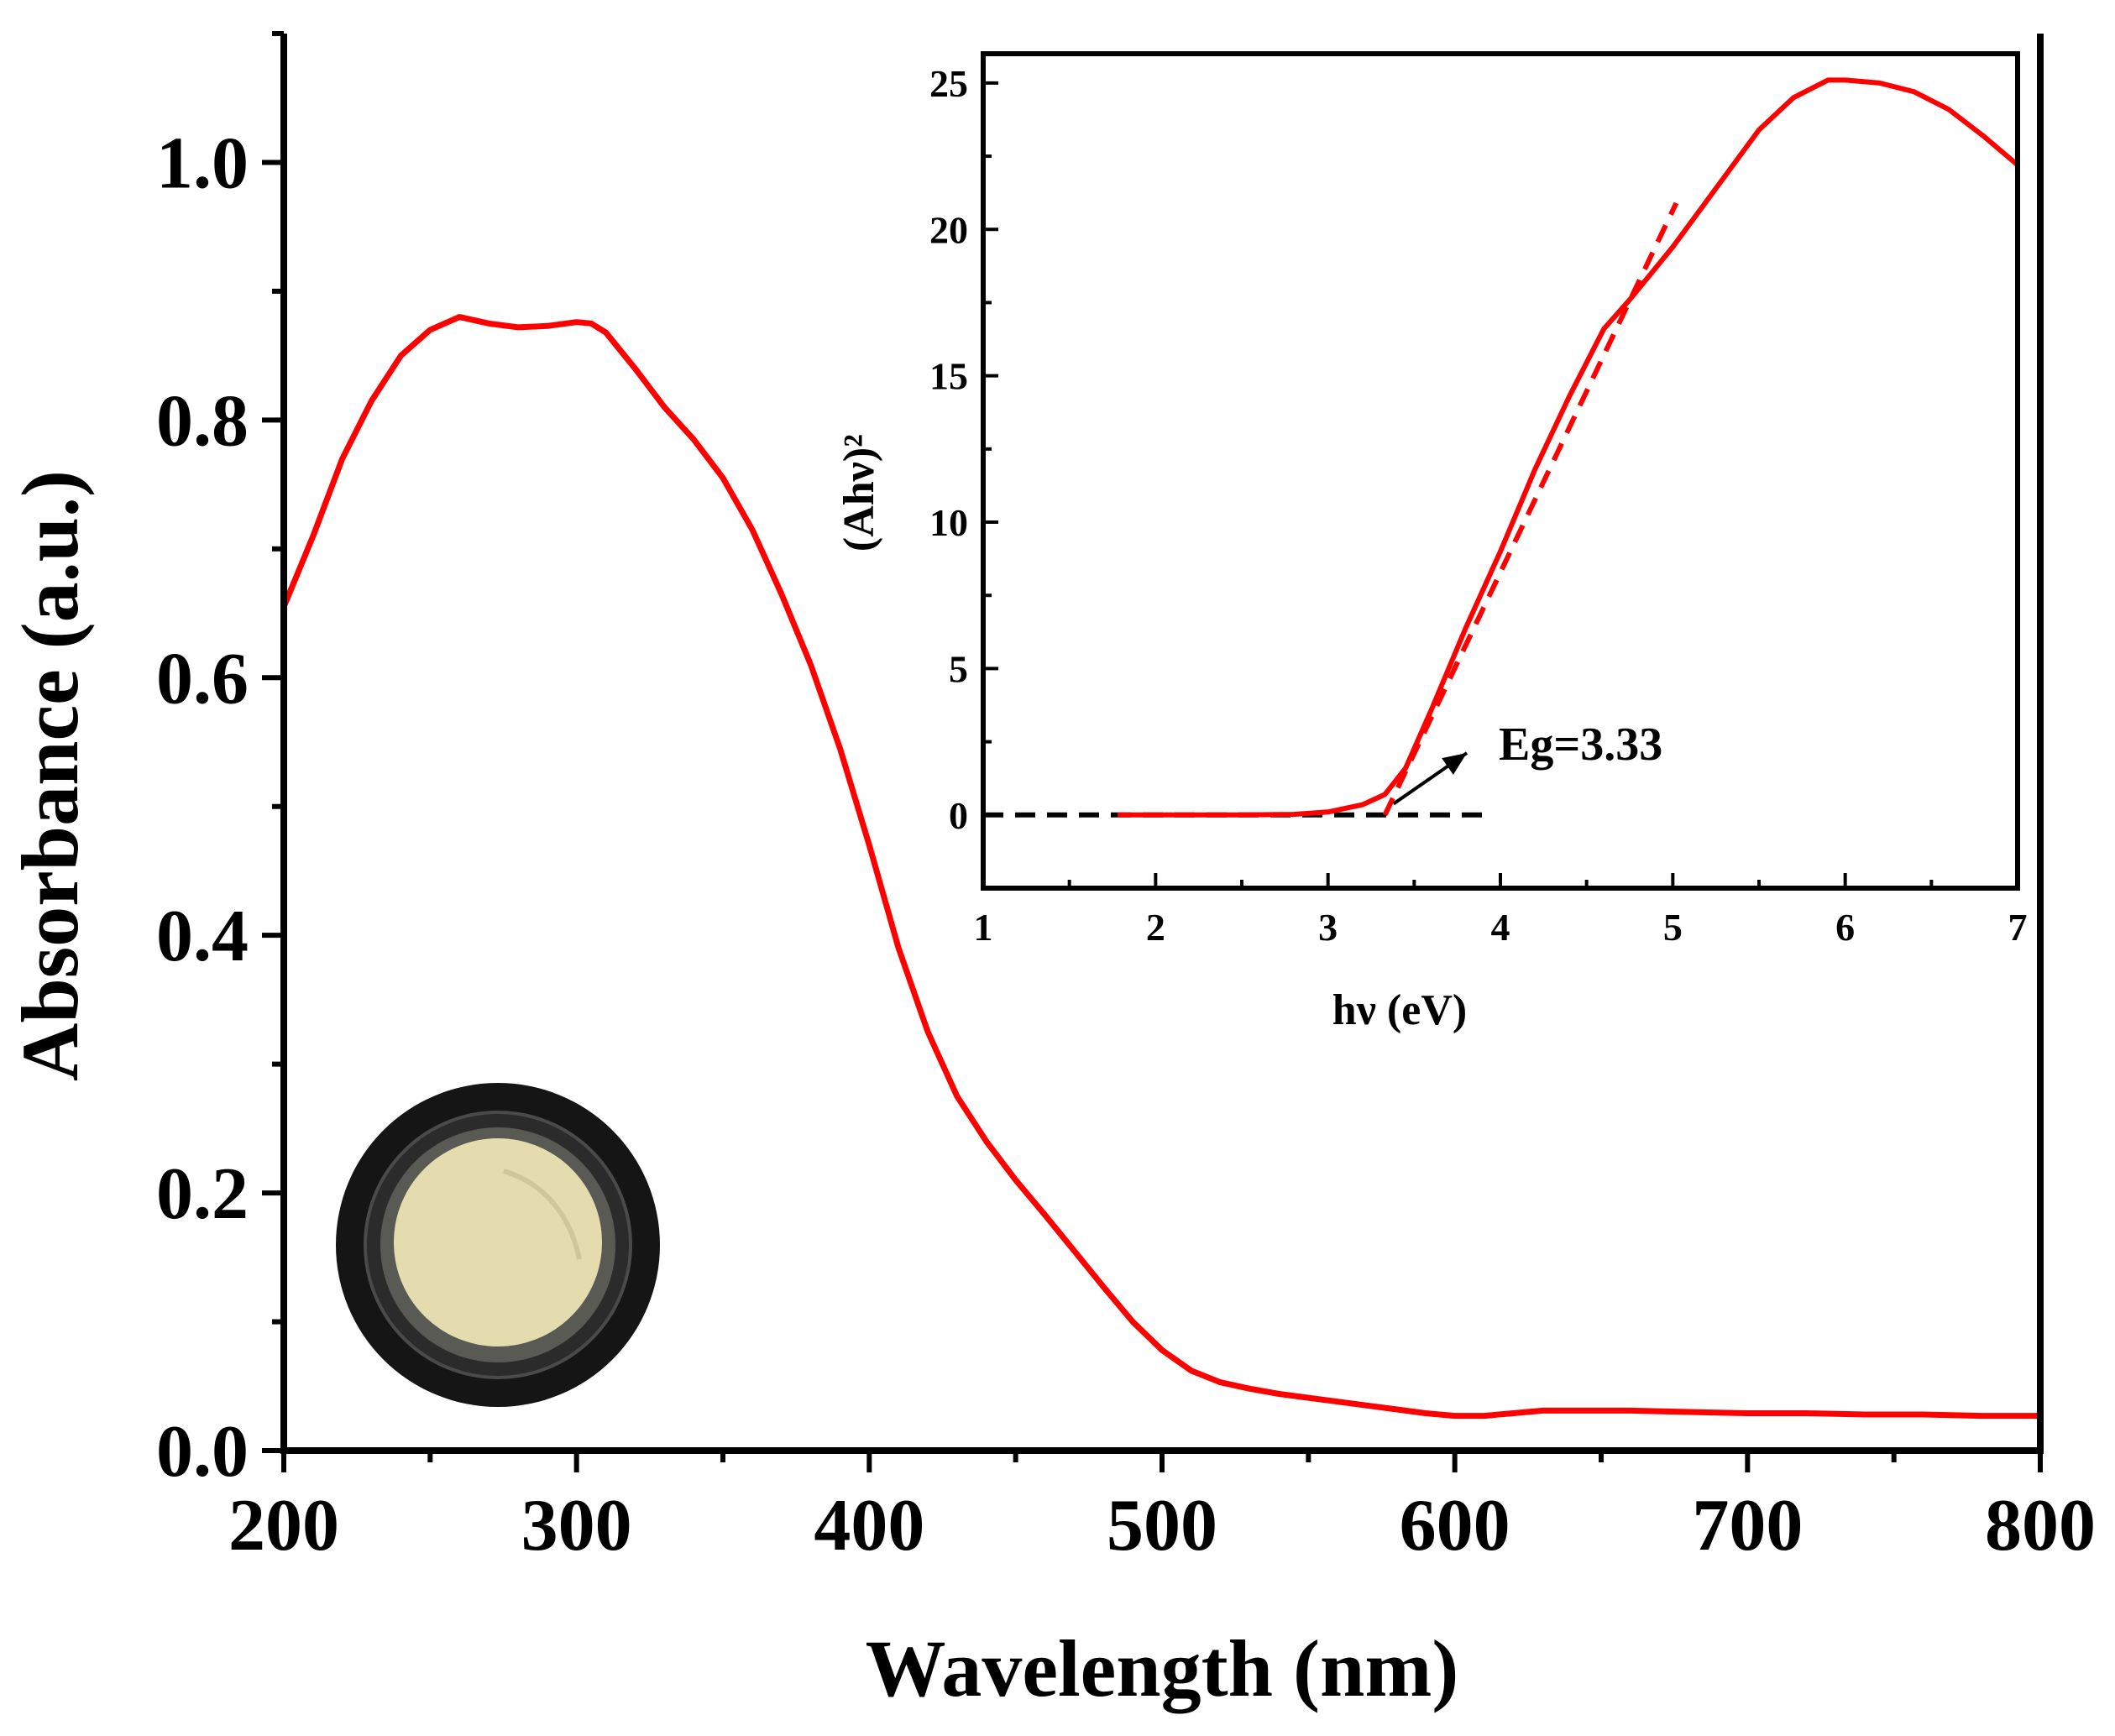 This screenshot has width=2115, height=1736. Describe the element at coordinates (284, 1525) in the screenshot. I see `main-x-tick-label: 200` at that location.